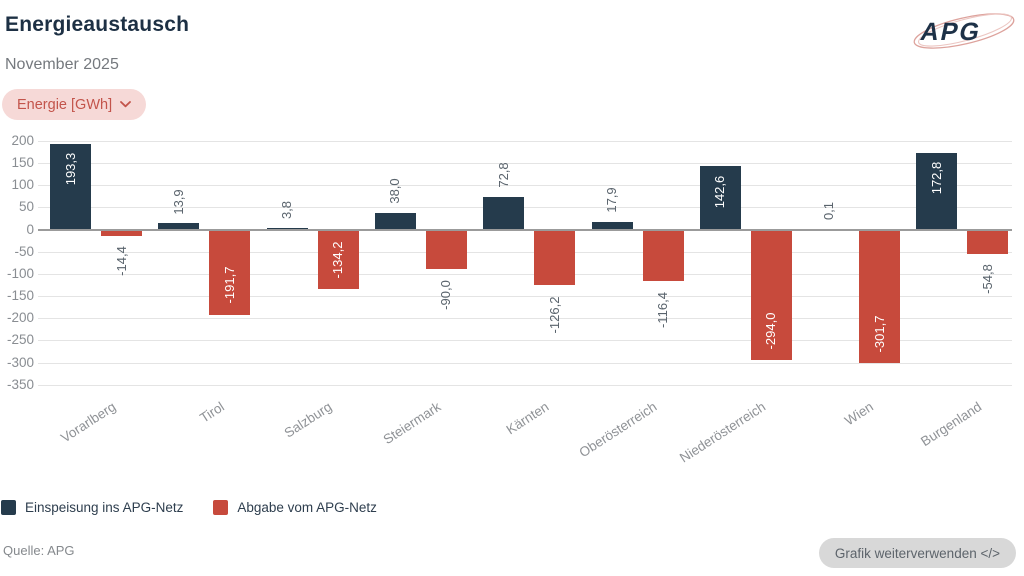 Image resolution: width=1024 pixels, height=576 pixels. Describe the element at coordinates (504, 213) in the screenshot. I see `bar-einspeisung-Kärnten` at that location.